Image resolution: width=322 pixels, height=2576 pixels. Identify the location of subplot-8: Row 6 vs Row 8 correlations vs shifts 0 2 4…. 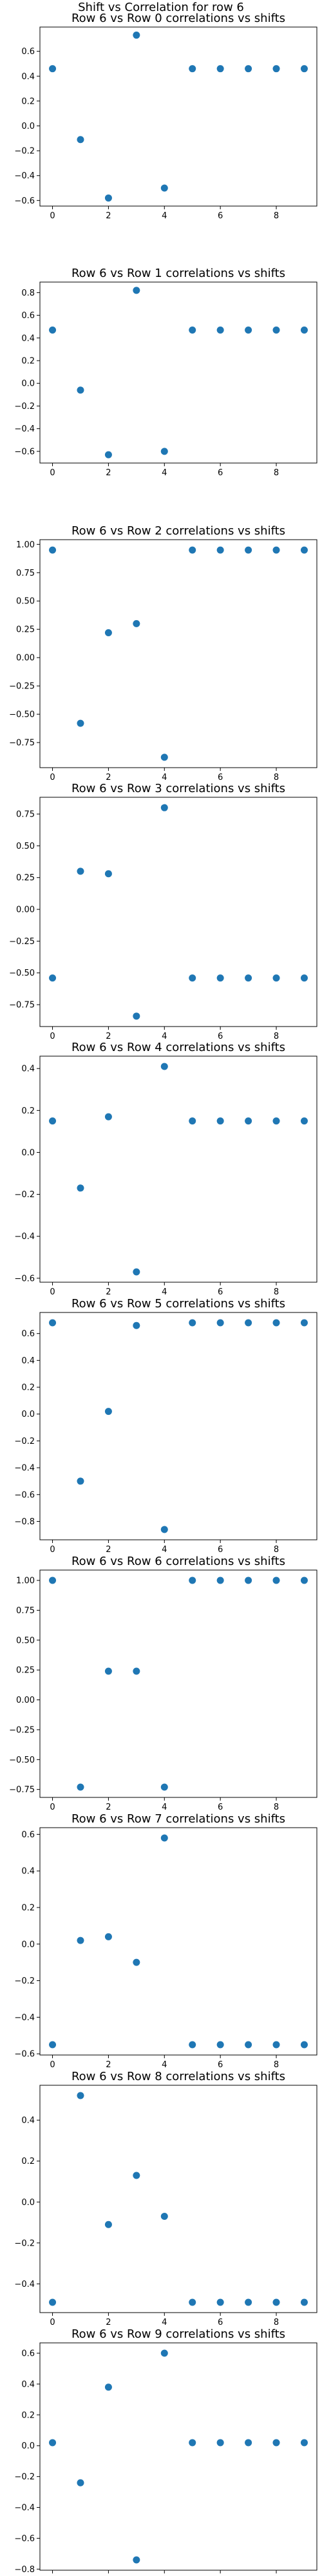
(166, 2198).